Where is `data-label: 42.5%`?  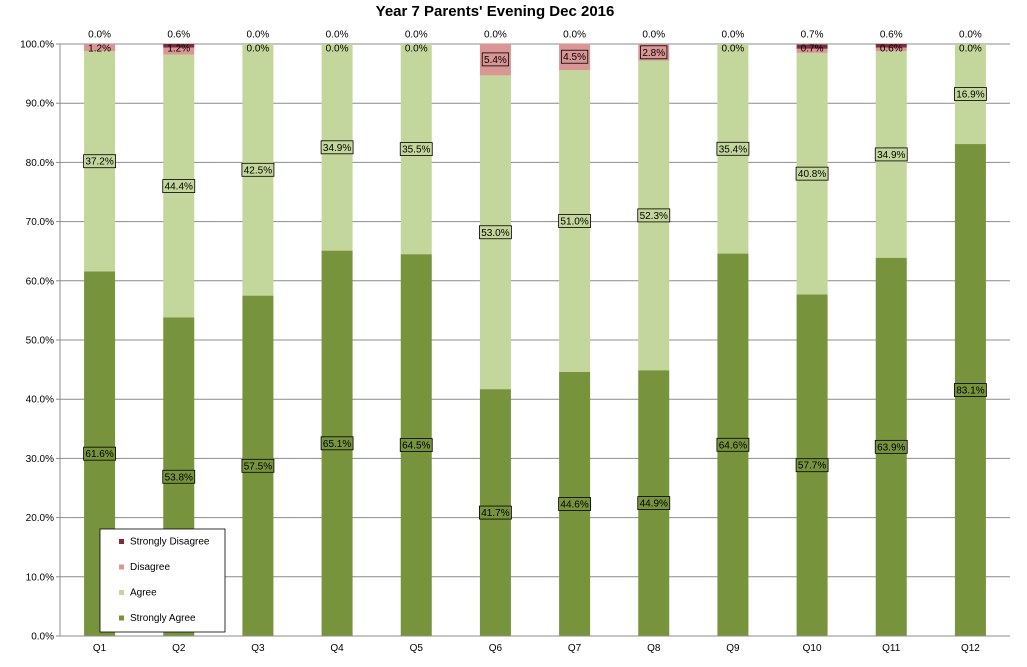 data-label: 42.5% is located at coordinates (258, 170).